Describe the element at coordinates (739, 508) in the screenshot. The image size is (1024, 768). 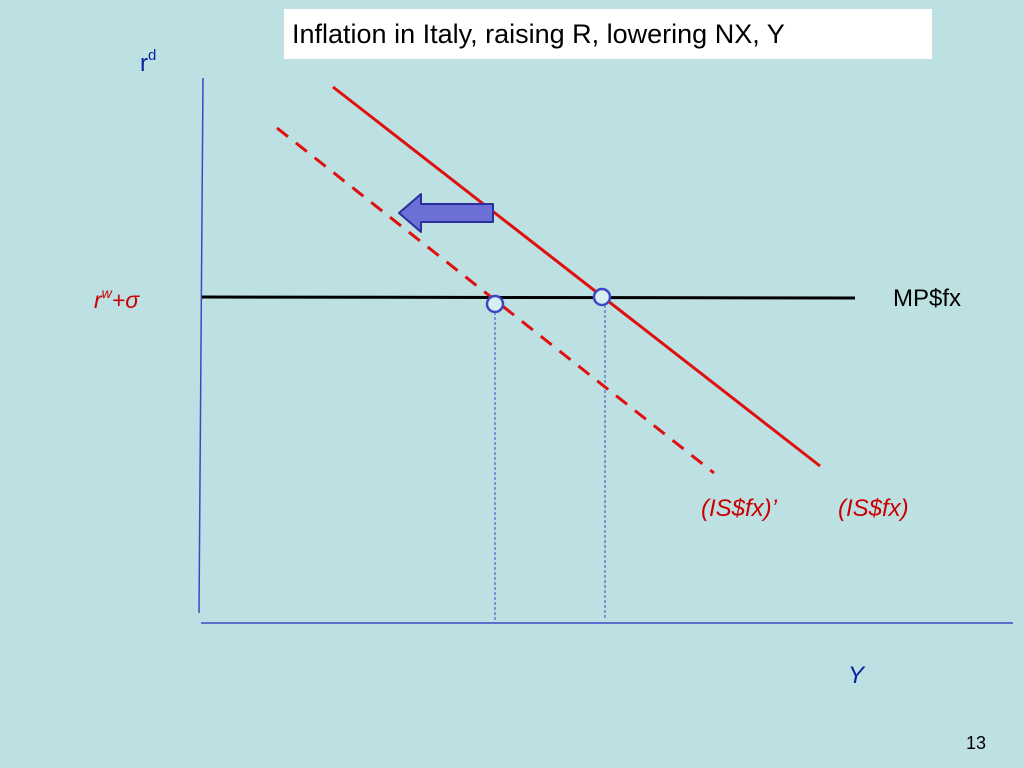
I see `is-curve-shifted-label: (IS$fx)’` at that location.